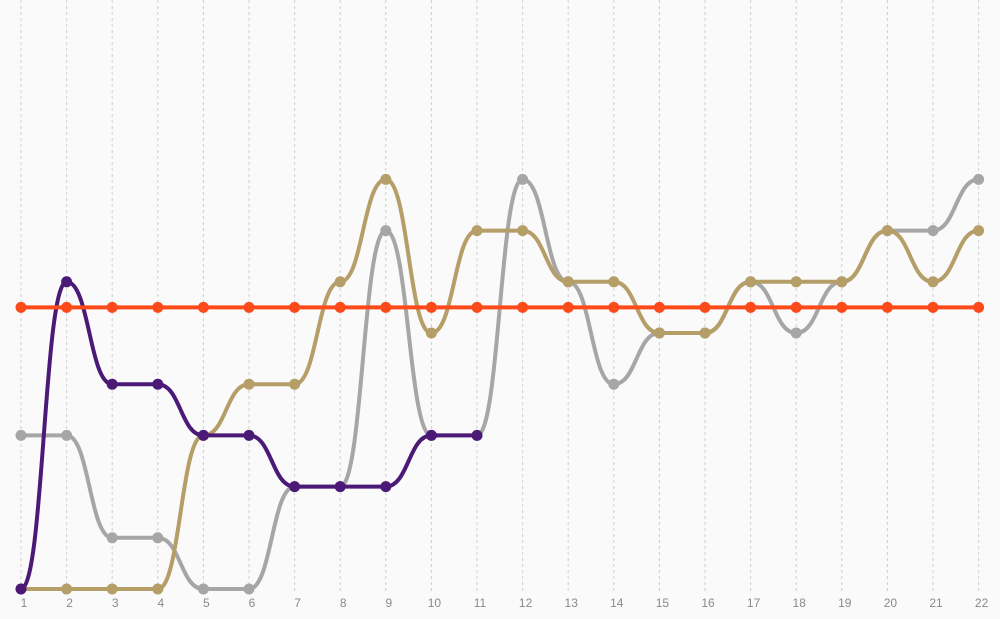 Image resolution: width=1000 pixels, height=619 pixels. What do you see at coordinates (572, 603) in the screenshot?
I see `x-tick-label: 13` at bounding box center [572, 603].